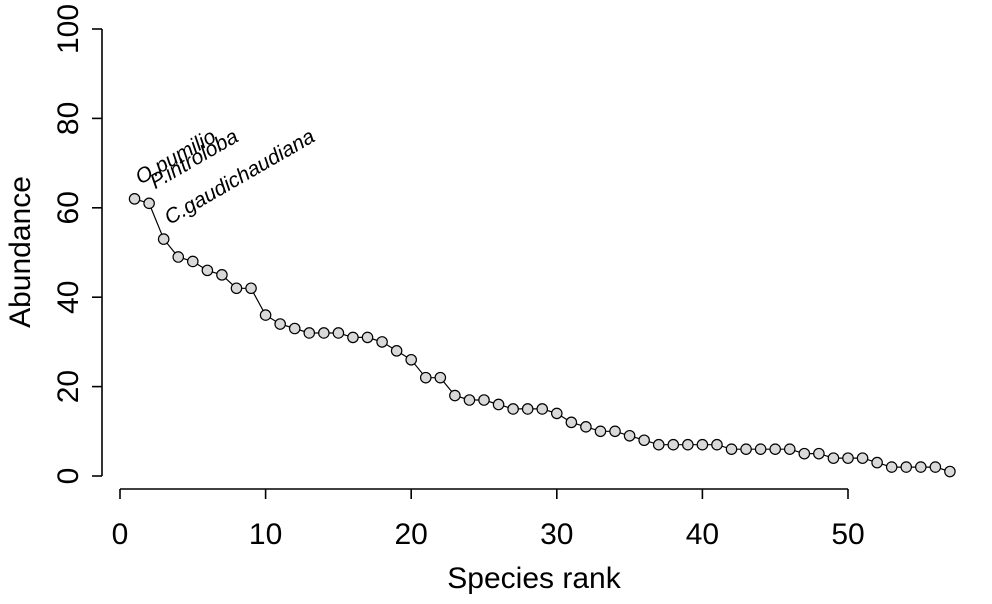 The image size is (992, 604). What do you see at coordinates (411, 534) in the screenshot?
I see `x-tick-label: 20` at bounding box center [411, 534].